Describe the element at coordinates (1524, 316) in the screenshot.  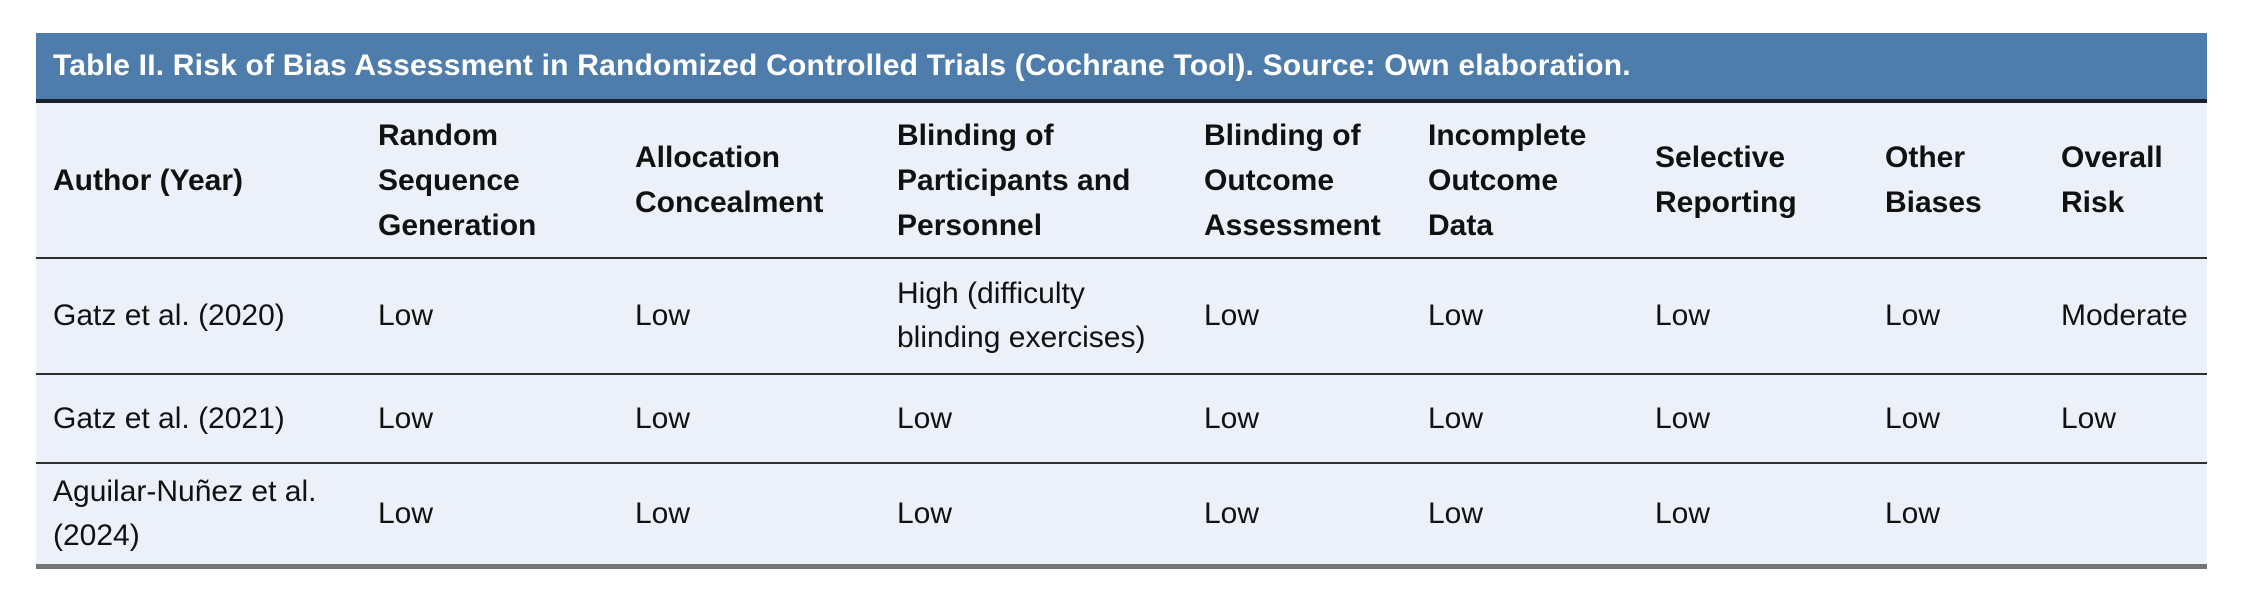
I see `cell-r0-c5: Low` at that location.